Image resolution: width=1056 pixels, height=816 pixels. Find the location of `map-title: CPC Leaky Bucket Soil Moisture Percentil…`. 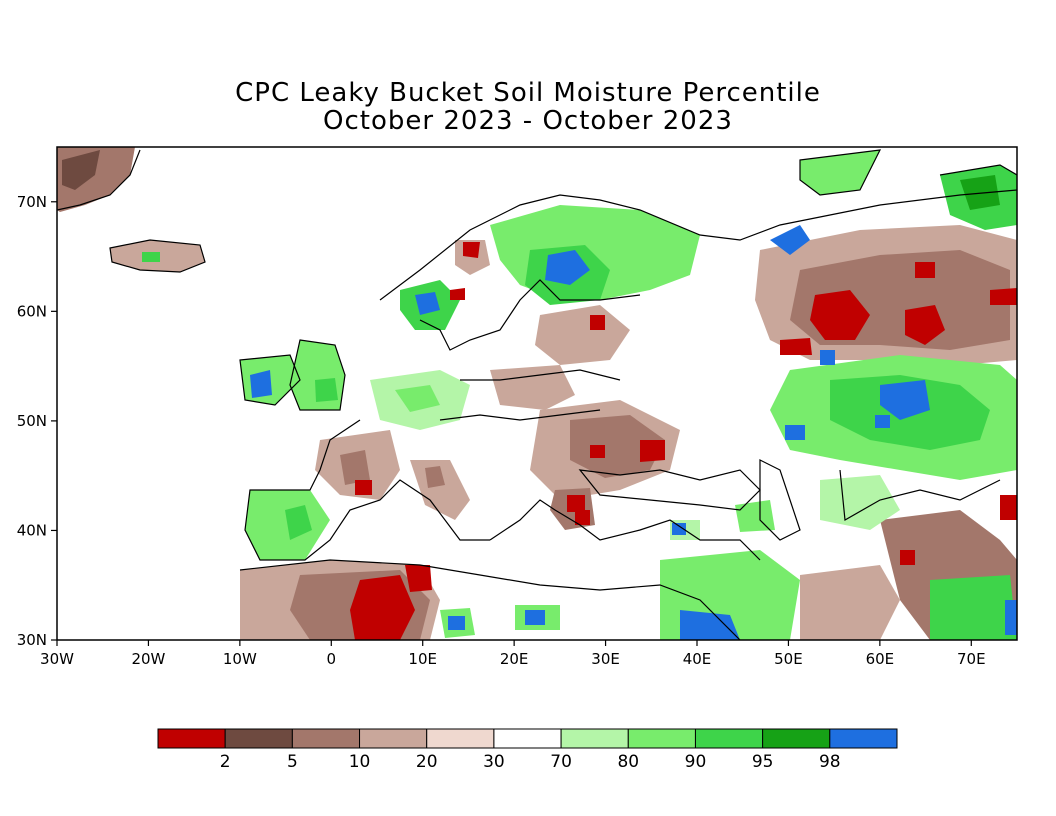

map-title: CPC Leaky Bucket Soil Moisture Percentil… is located at coordinates (528, 93).